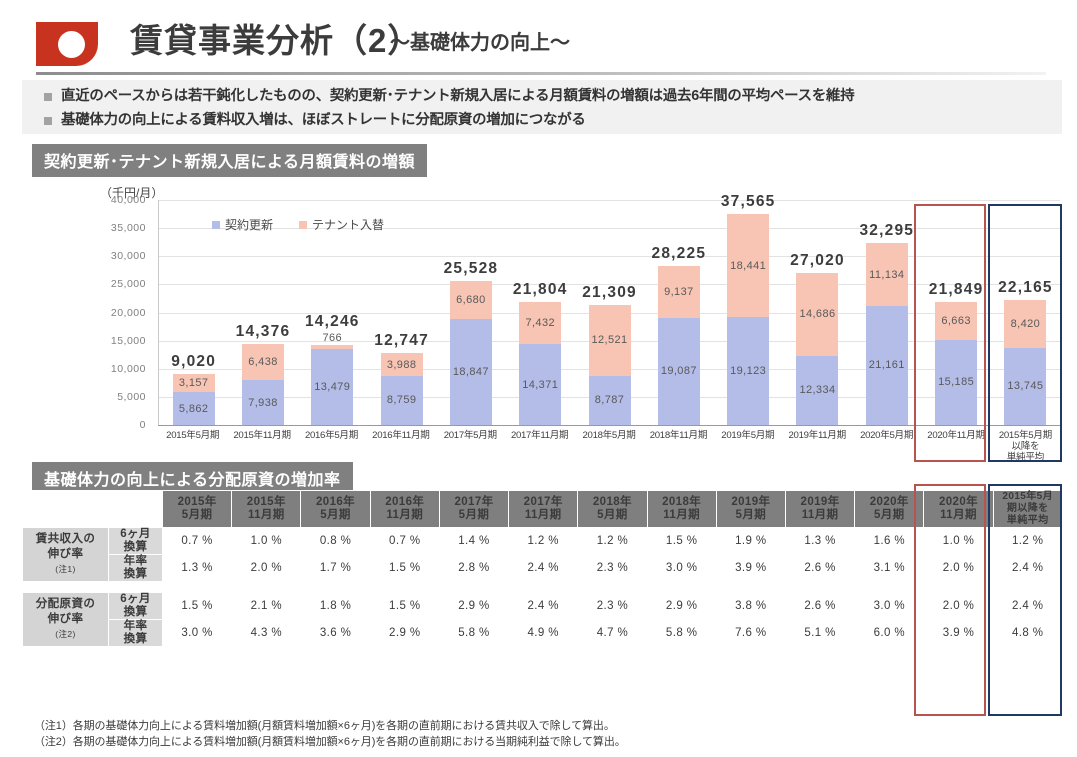 This screenshot has width=1077, height=757. I want to click on bar-total-label: 37,565, so click(748, 201).